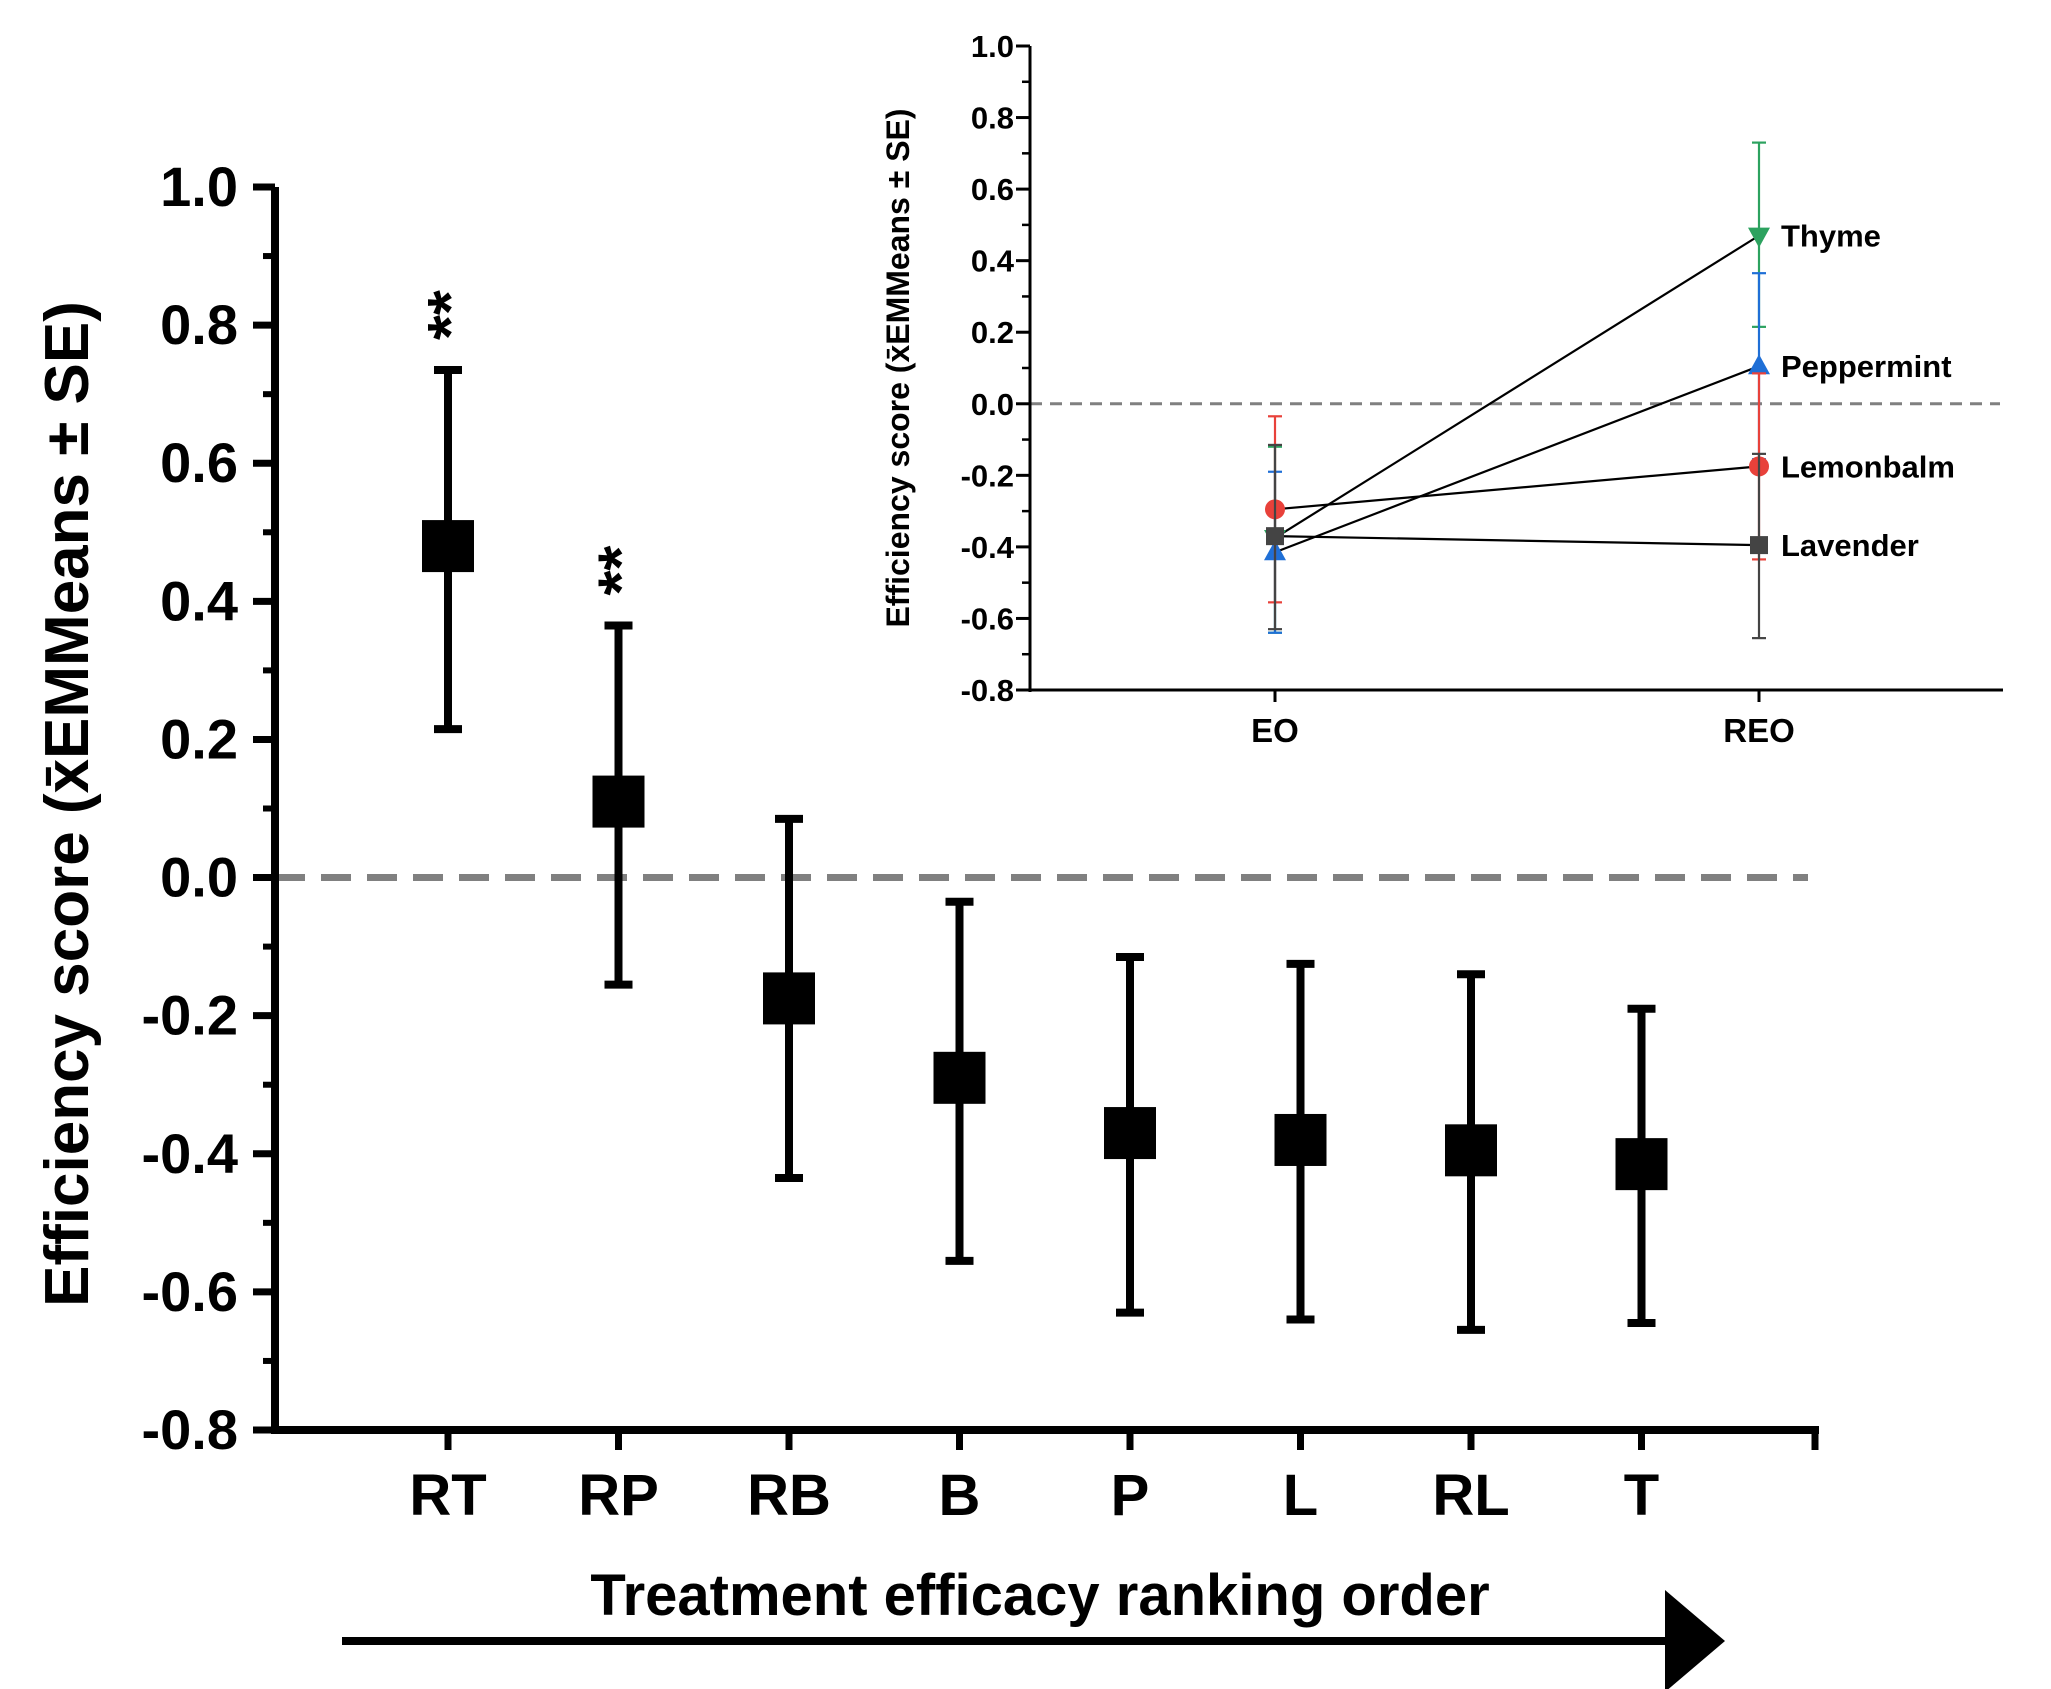 Image resolution: width=2051 pixels, height=1689 pixels. I want to click on inset-series-points-lavender: Lavender, so click(1592, 541).